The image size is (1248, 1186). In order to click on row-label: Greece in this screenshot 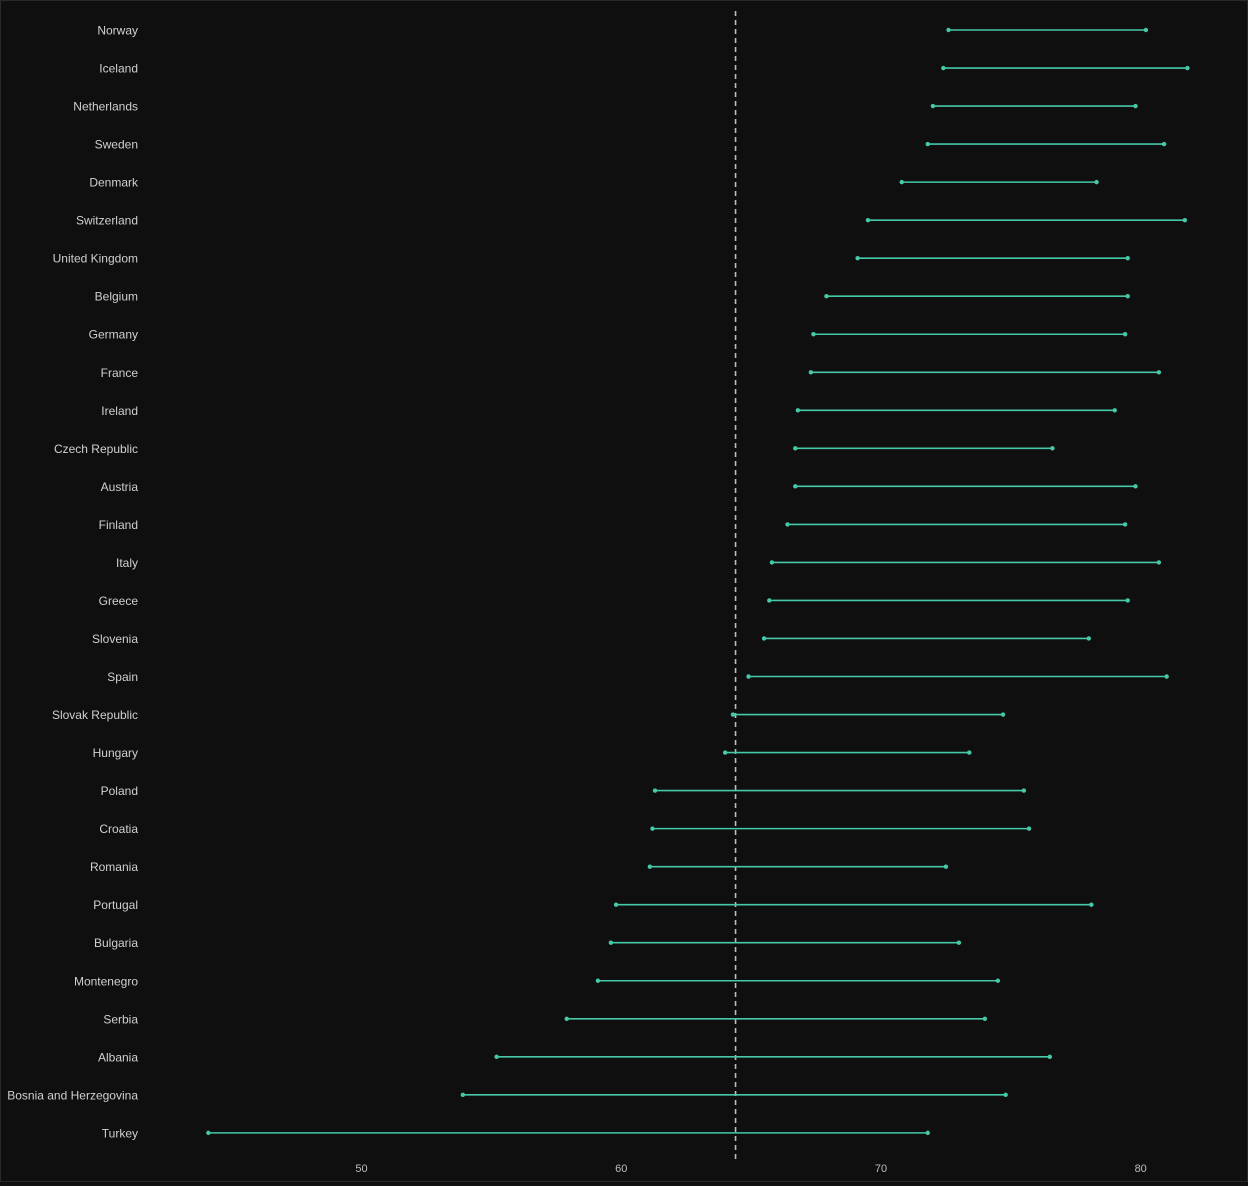, I will do `click(119, 601)`.